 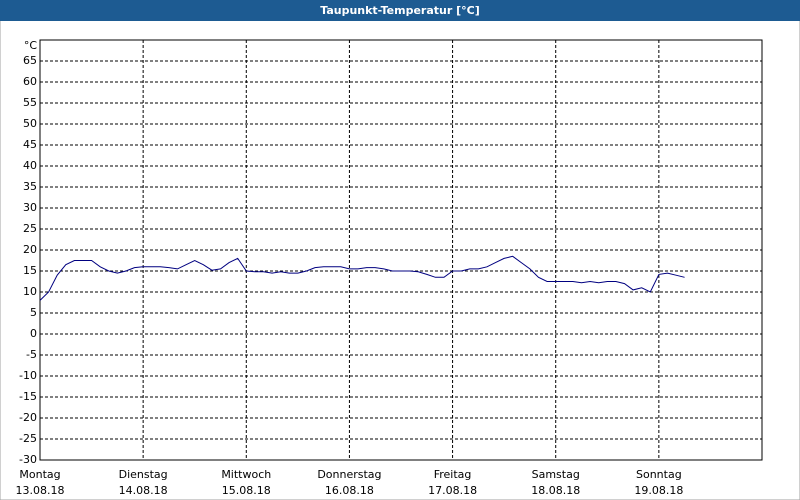 What do you see at coordinates (28, 417) in the screenshot?
I see `y-tick-label: -20` at bounding box center [28, 417].